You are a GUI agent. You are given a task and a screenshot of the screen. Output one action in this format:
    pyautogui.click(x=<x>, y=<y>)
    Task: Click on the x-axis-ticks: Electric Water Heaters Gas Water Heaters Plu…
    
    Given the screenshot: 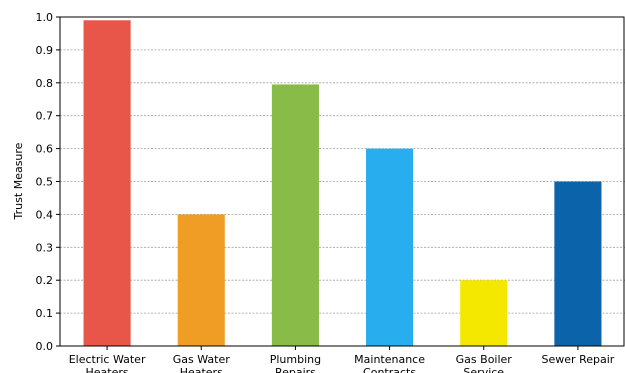 What is the action you would take?
    pyautogui.click(x=342, y=359)
    